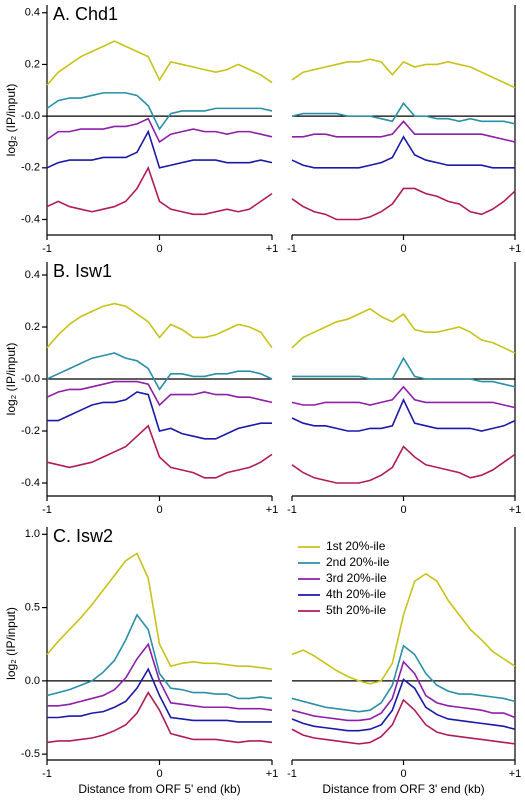 This screenshot has height=800, width=525. What do you see at coordinates (83, 536) in the screenshot?
I see `panel-title: C. Isw2` at bounding box center [83, 536].